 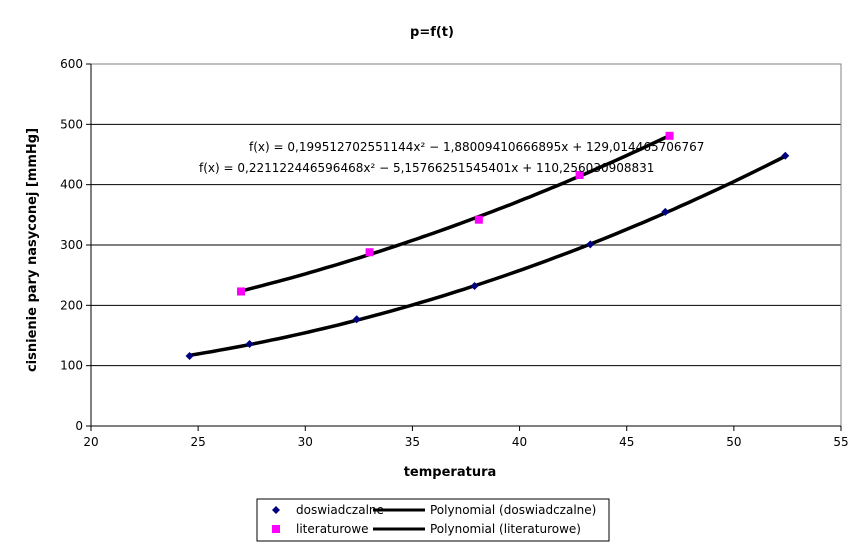 What do you see at coordinates (276, 510) in the screenshot?
I see `legend-marker-doswiadczalne` at bounding box center [276, 510].